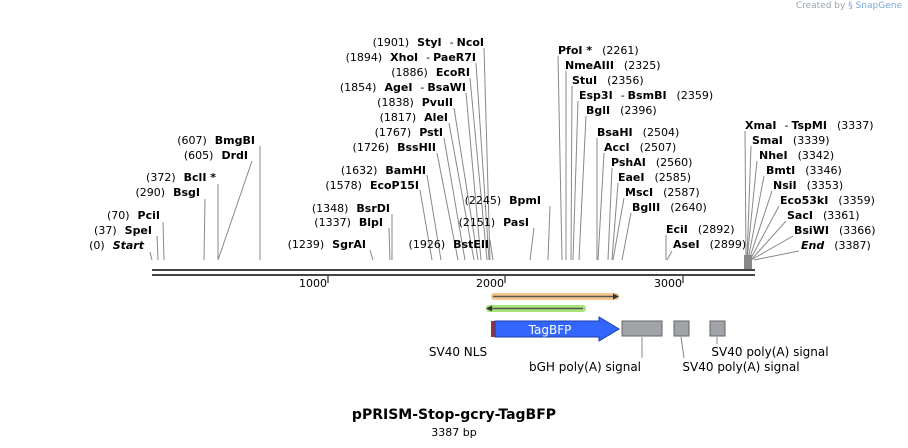  I want to click on site-label-esp3i: Esp3I - BsmBI (2359), so click(646, 95).